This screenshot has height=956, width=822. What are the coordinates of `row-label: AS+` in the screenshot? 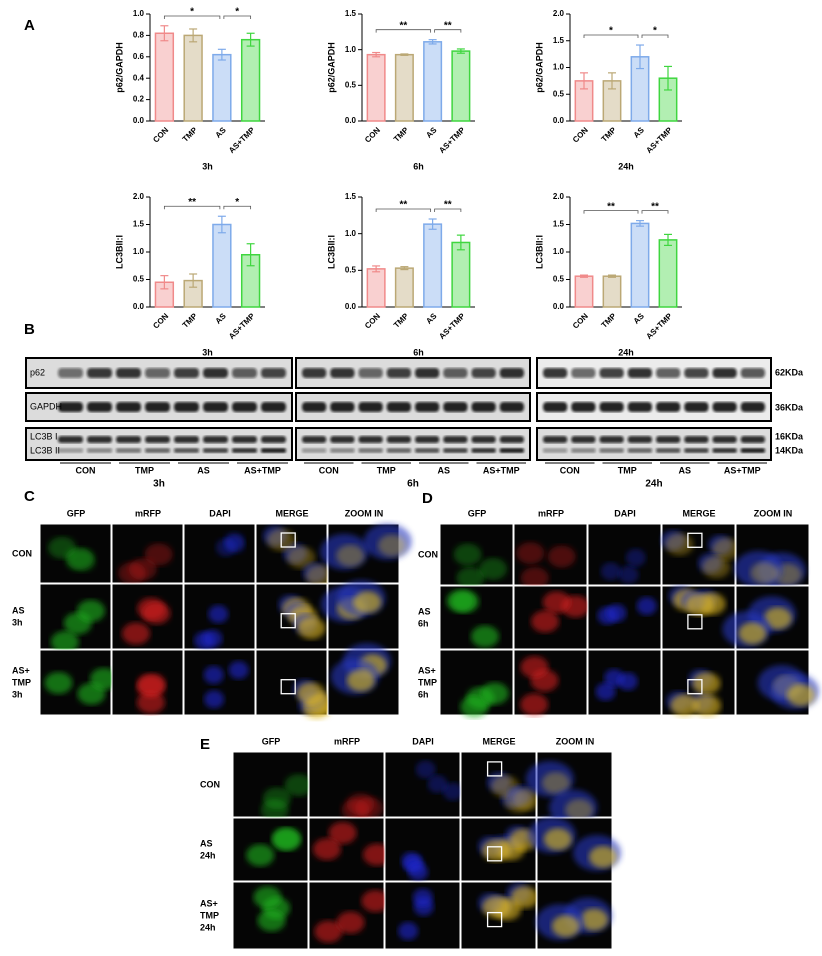 It's located at (209, 903).